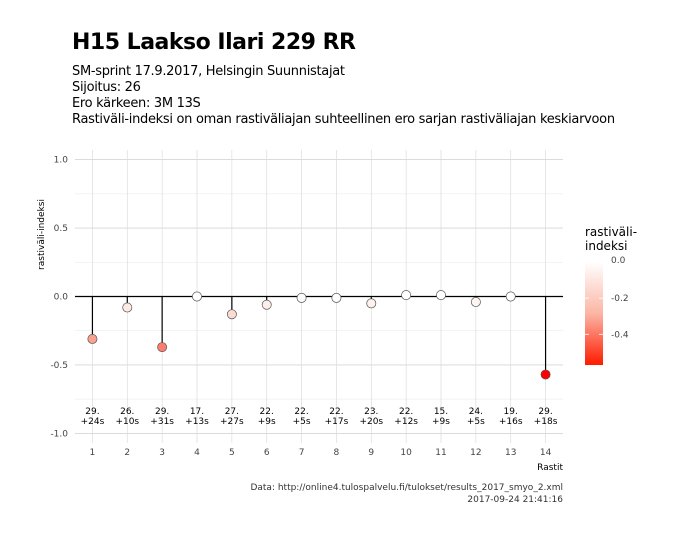 This screenshot has width=675, height=540. Describe the element at coordinates (197, 453) in the screenshot. I see `x-tick-label: 4` at that location.